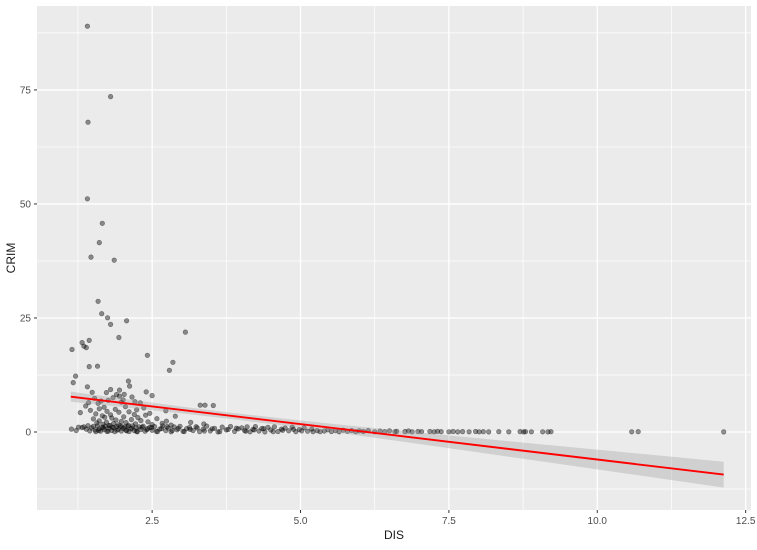 Image resolution: width=757 pixels, height=550 pixels. I want to click on x-tick-label: 2.5, so click(152, 521).